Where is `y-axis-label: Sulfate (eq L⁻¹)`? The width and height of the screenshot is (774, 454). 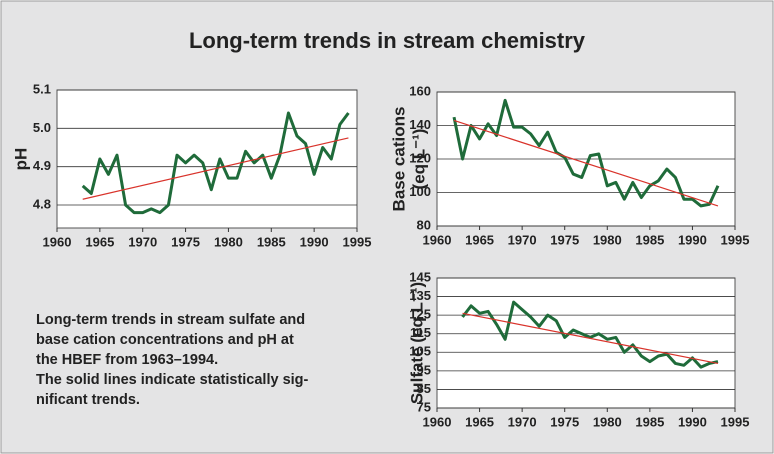
y-axis-label: Sulfate (eq L⁻¹) is located at coordinates (416, 343).